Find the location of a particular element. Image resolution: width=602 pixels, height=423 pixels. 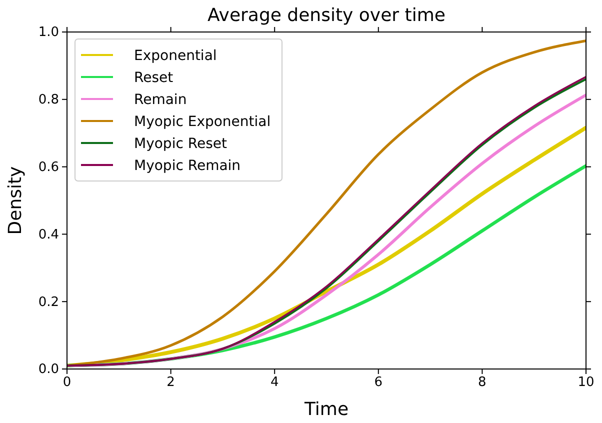

legend-label: Reset is located at coordinates (154, 78).